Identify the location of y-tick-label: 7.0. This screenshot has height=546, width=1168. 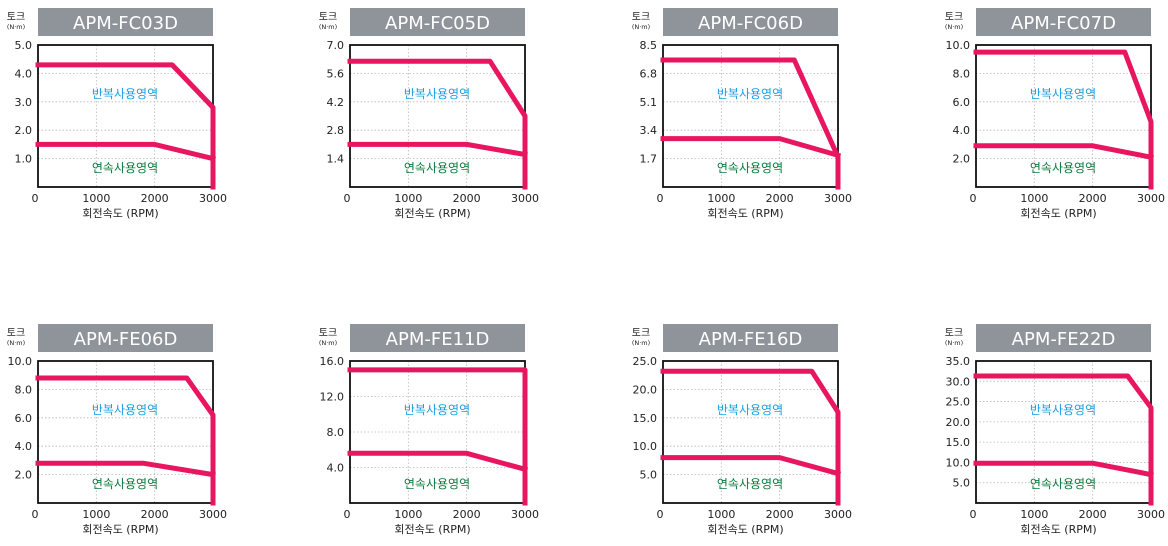
(336, 45).